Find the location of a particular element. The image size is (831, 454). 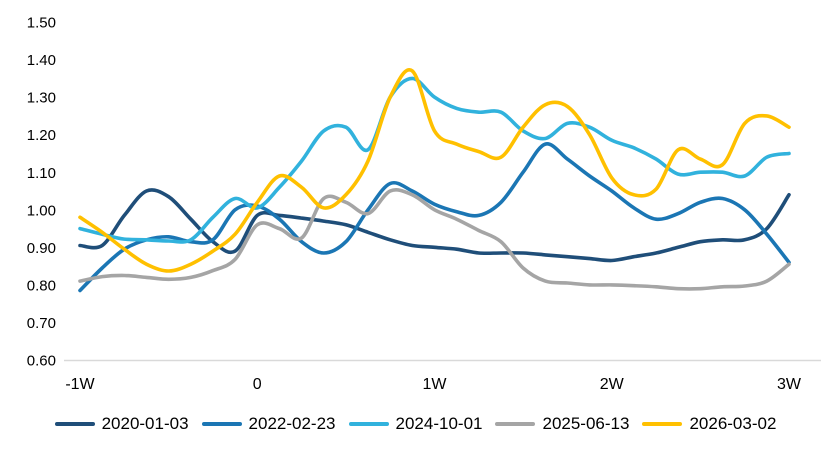

legend-item-2020-01-03: 2020-01-03 is located at coordinates (121, 424).